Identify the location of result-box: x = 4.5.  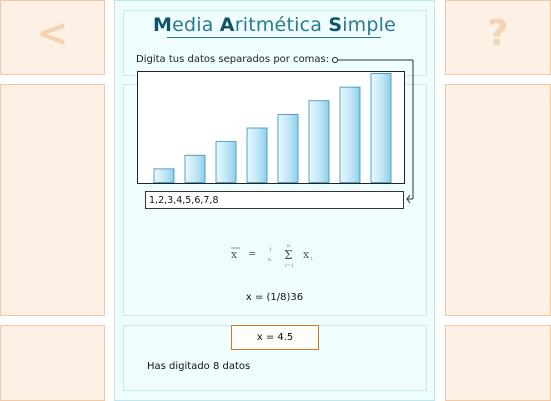
(275, 337).